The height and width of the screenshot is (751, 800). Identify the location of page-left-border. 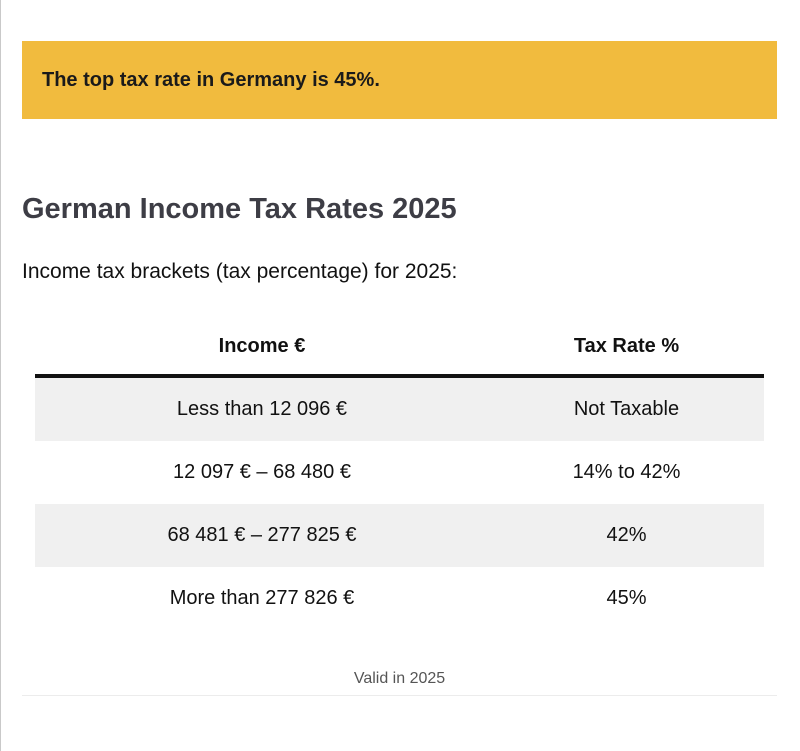
(0, 375).